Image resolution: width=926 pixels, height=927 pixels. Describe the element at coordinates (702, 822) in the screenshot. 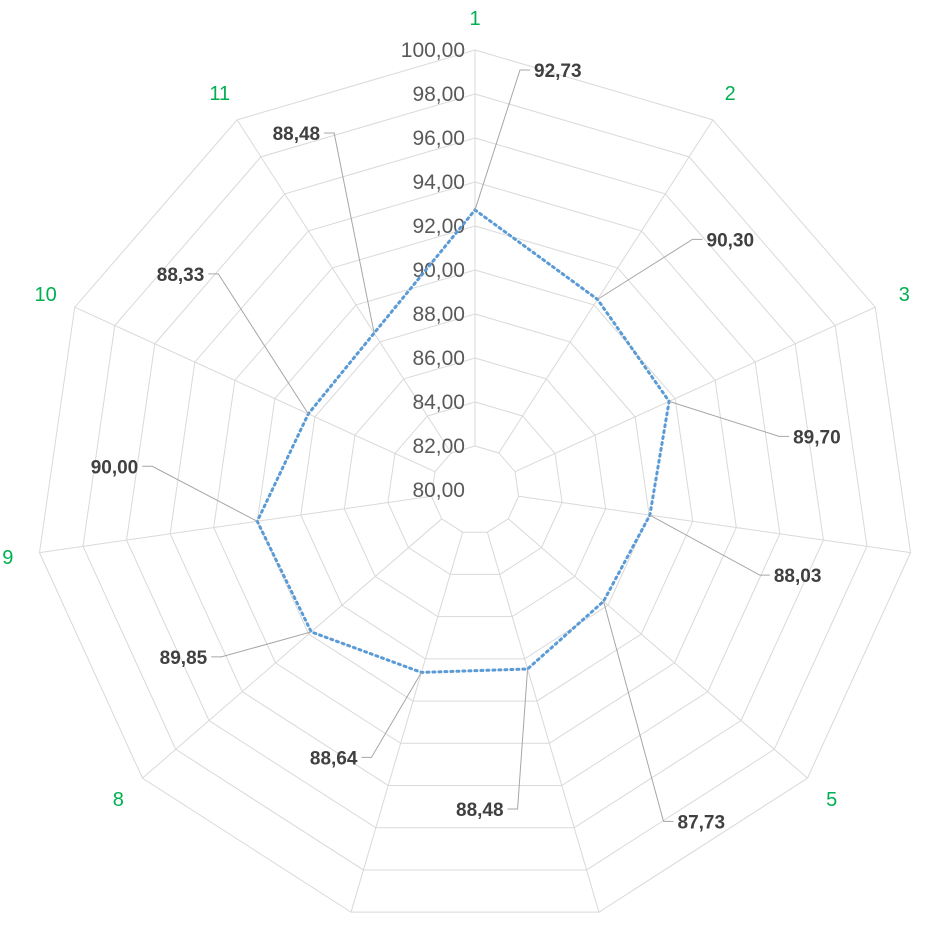

I see `data-label: 87,73` at that location.